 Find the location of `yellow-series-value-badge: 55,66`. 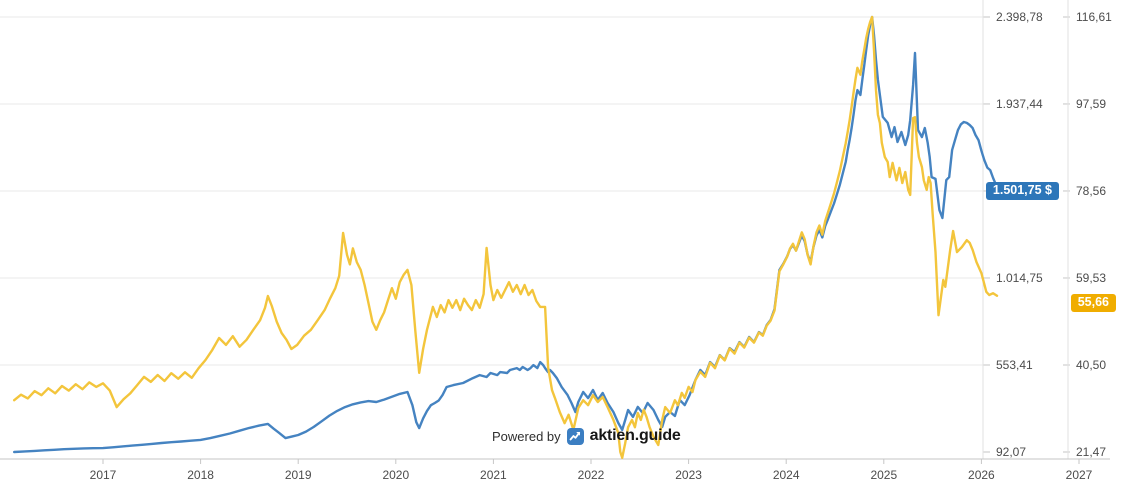

yellow-series-value-badge: 55,66 is located at coordinates (1093, 303).